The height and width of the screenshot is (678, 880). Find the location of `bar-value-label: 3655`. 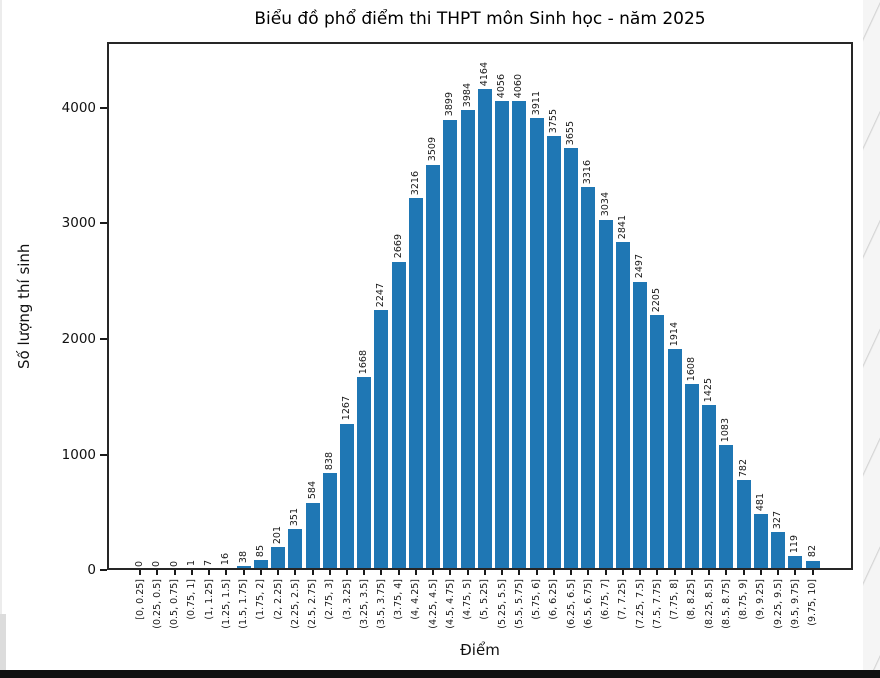

bar-value-label: 3655 is located at coordinates (571, 132).